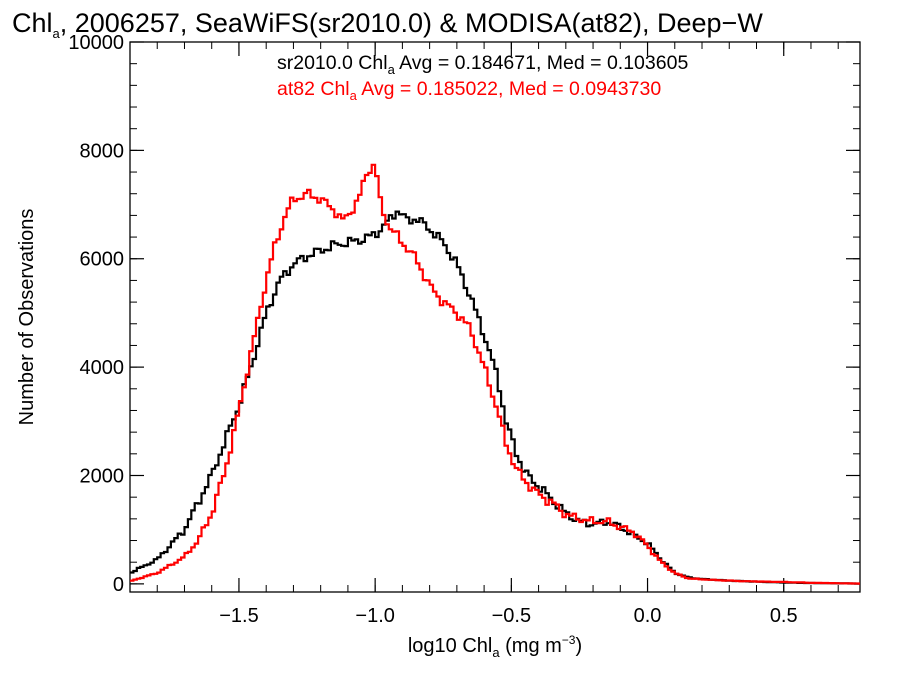  Describe the element at coordinates (238, 616) in the screenshot. I see `x-tick-label: −1.5` at that location.